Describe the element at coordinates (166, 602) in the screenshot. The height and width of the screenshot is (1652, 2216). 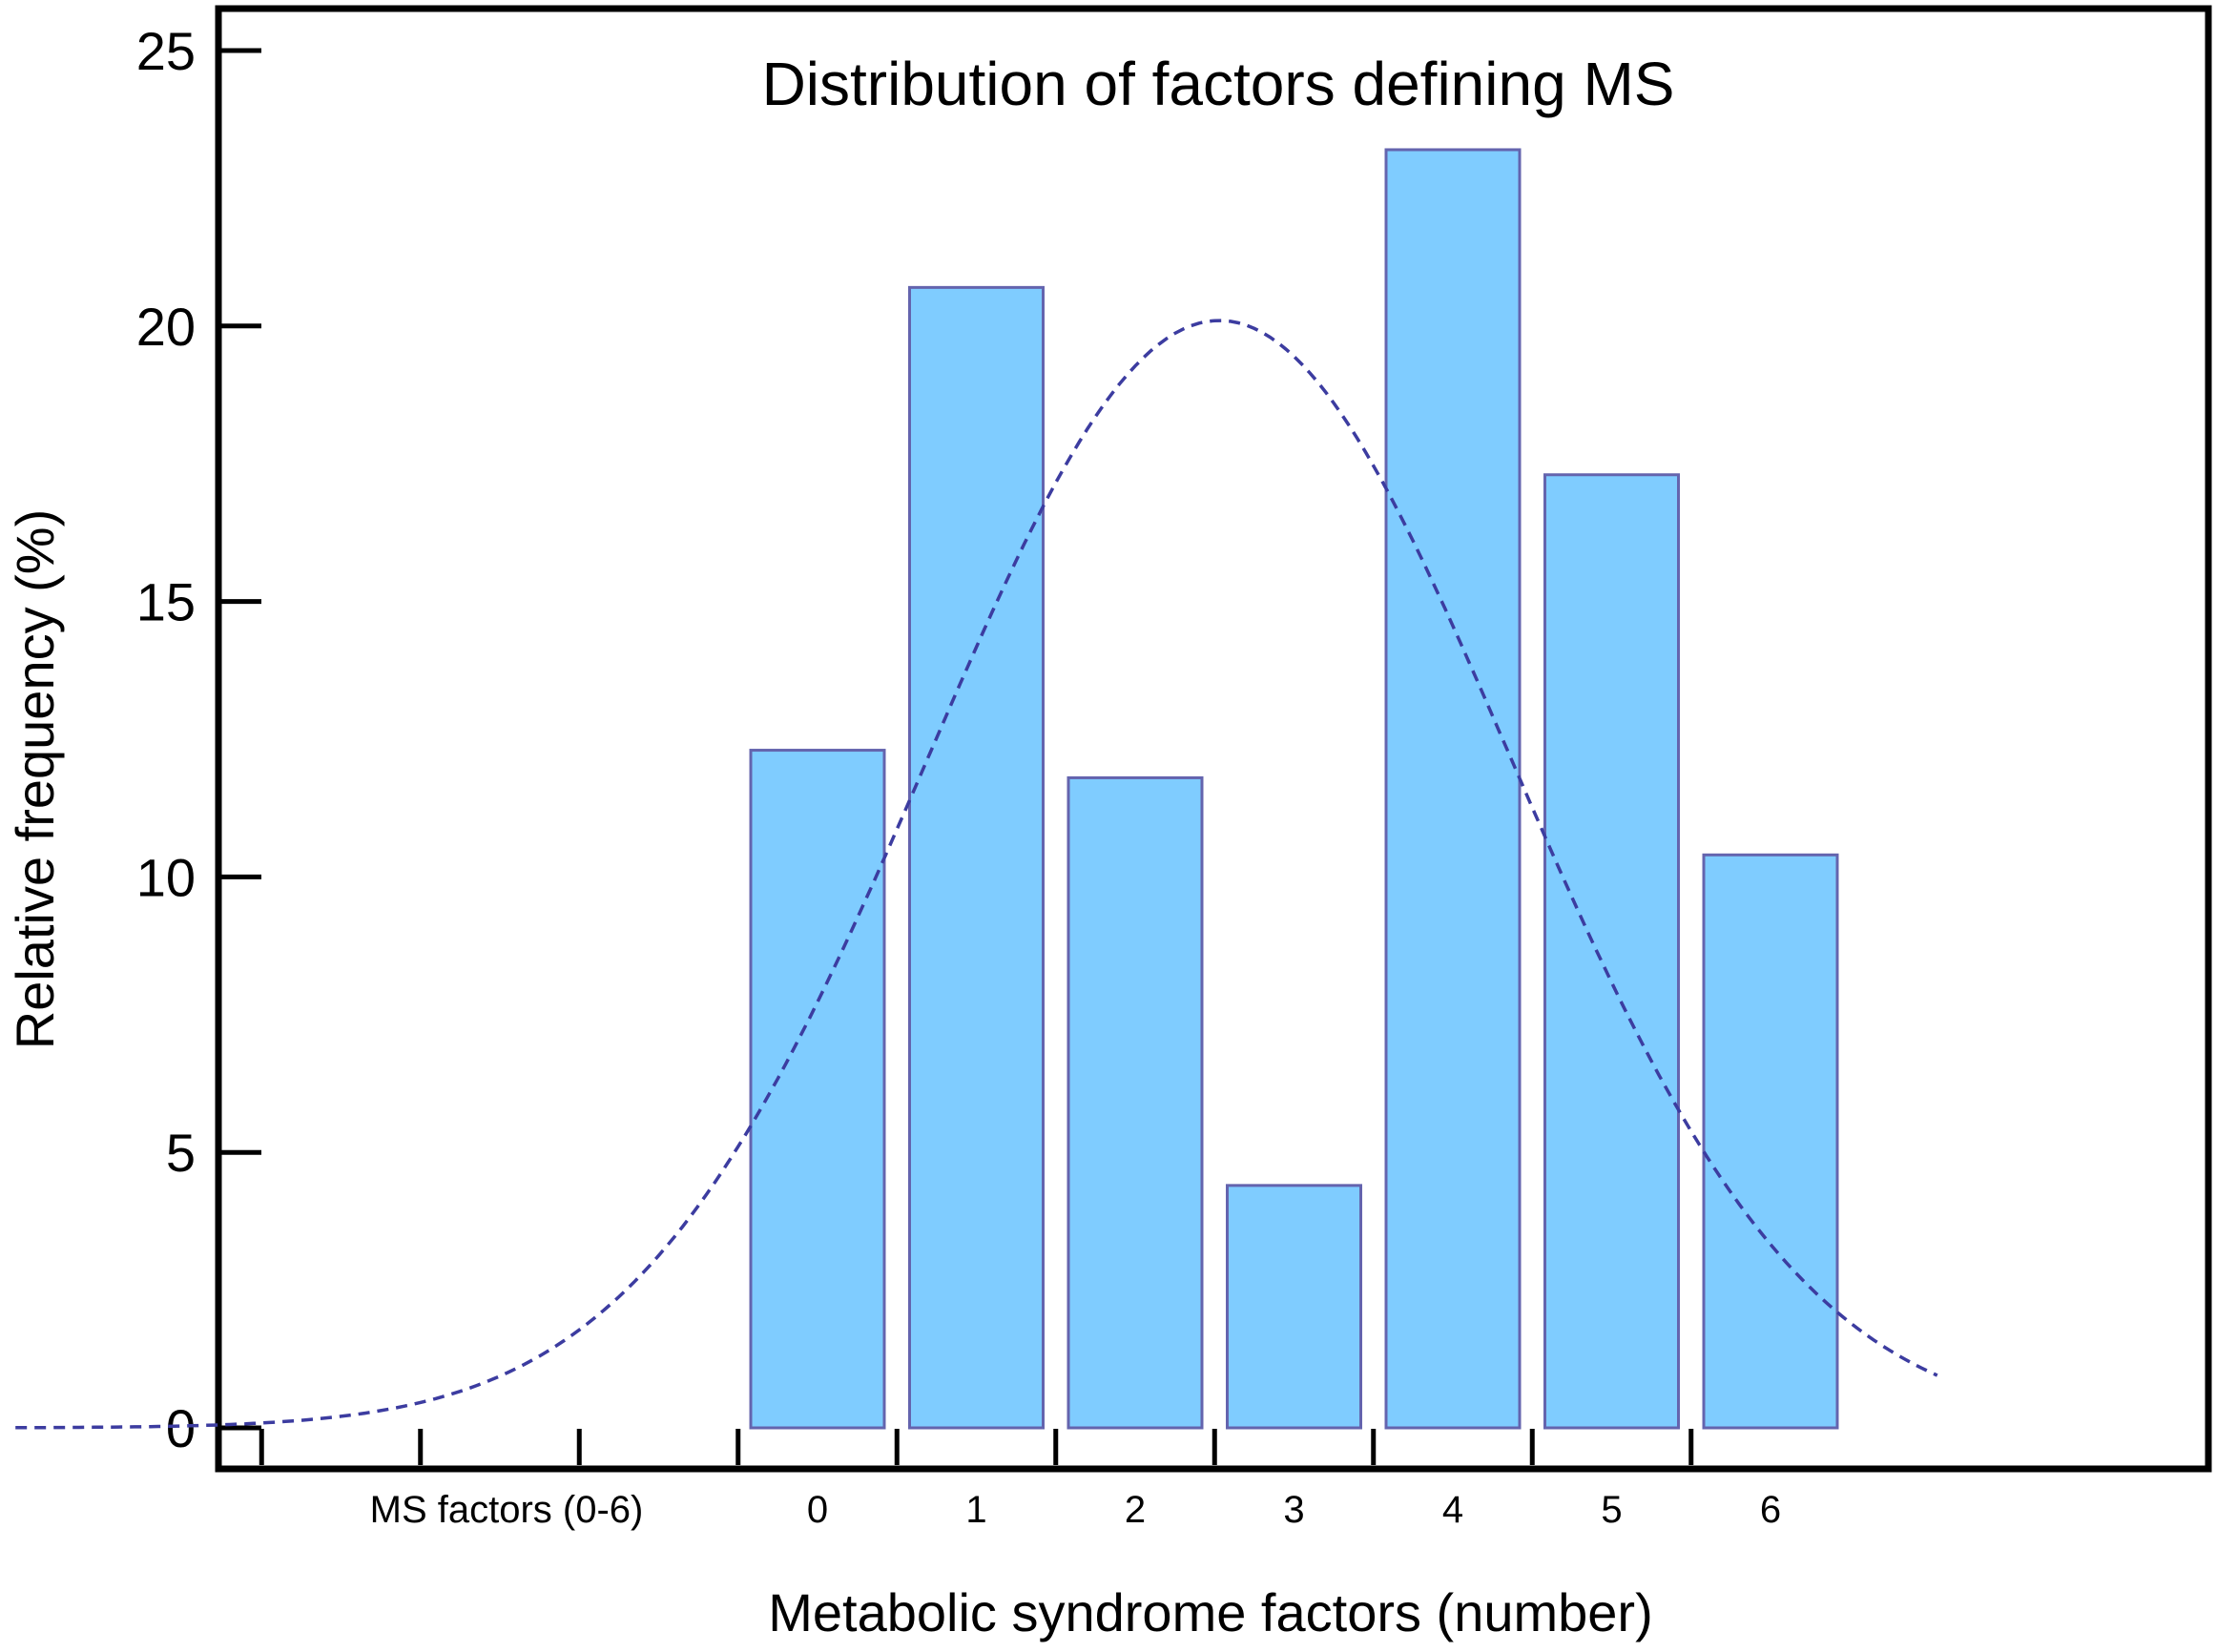
I see `y-tick-label: 15` at that location.